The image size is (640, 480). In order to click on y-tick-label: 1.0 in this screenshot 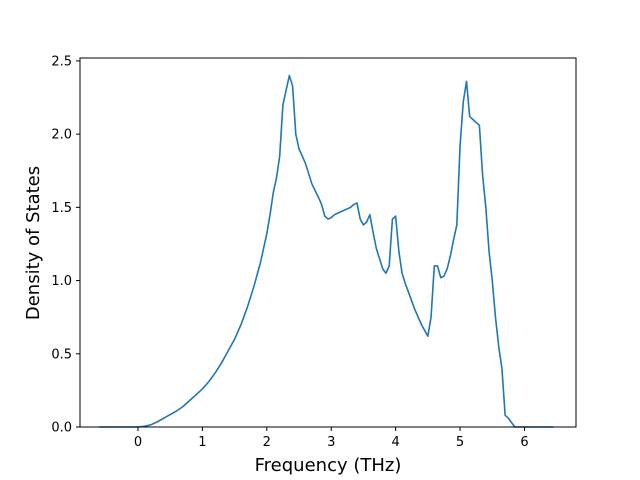, I will do `click(61, 281)`.